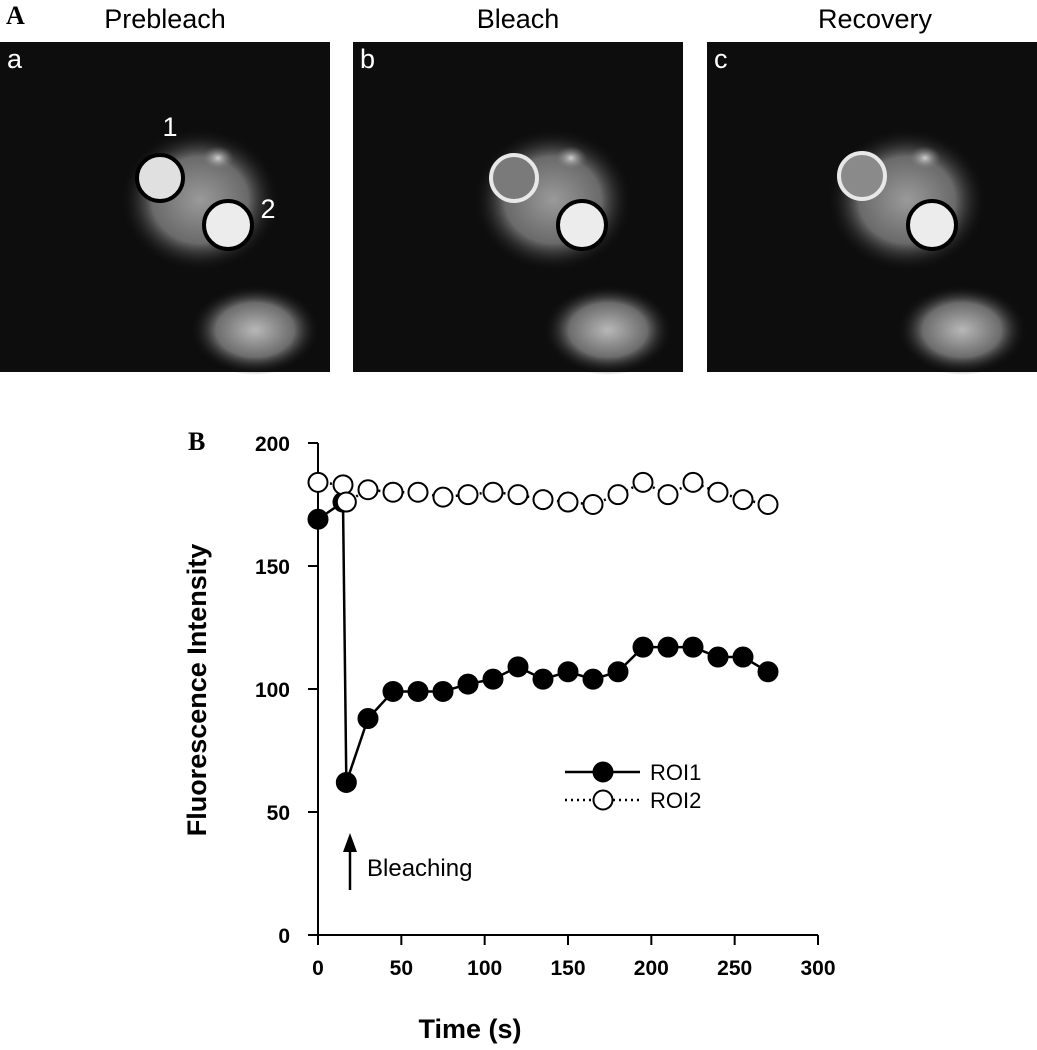 The image size is (1037, 1050). I want to click on y-axis-label: Fluorescence Intensity, so click(197, 690).